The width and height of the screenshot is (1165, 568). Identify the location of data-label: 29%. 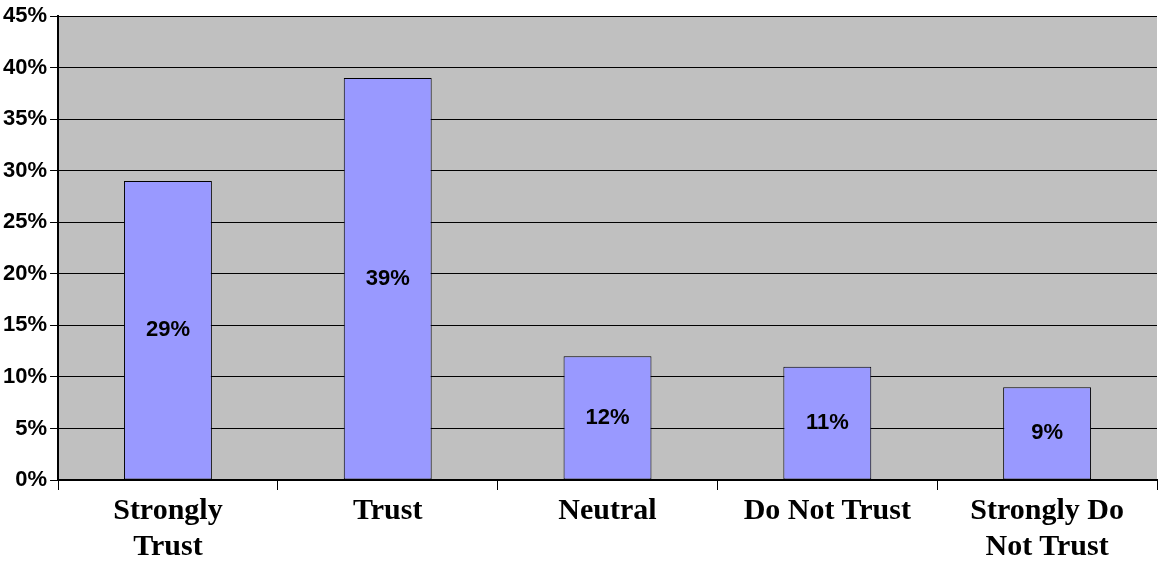
(167, 329).